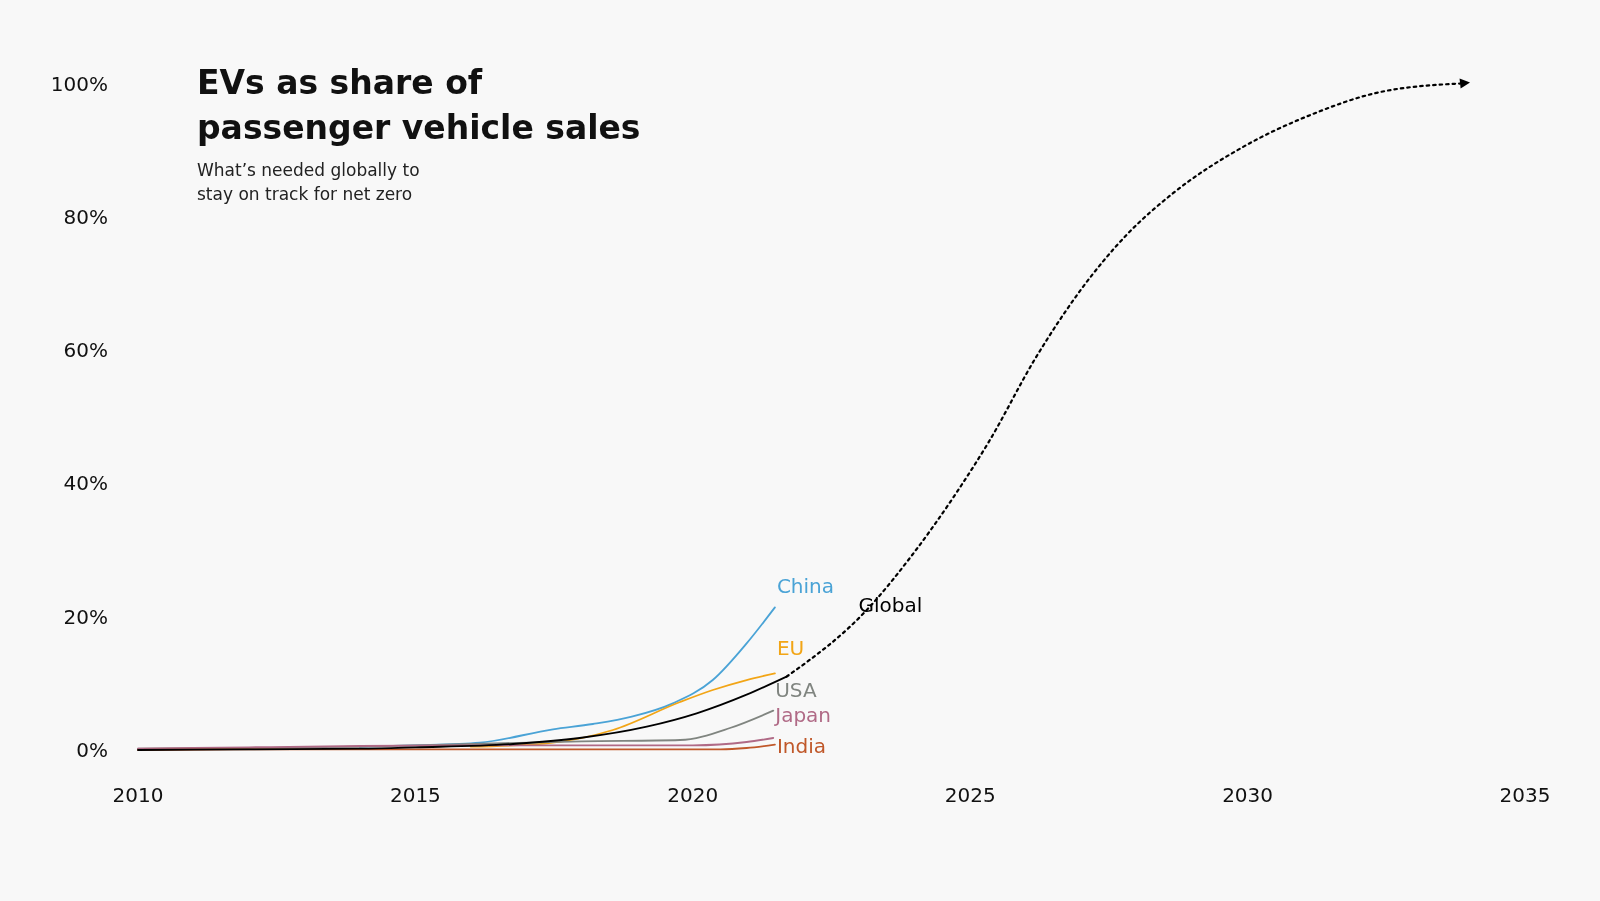 Image resolution: width=1600 pixels, height=901 pixels. Describe the element at coordinates (85, 350) in the screenshot. I see `y-tick-label: 60%` at that location.